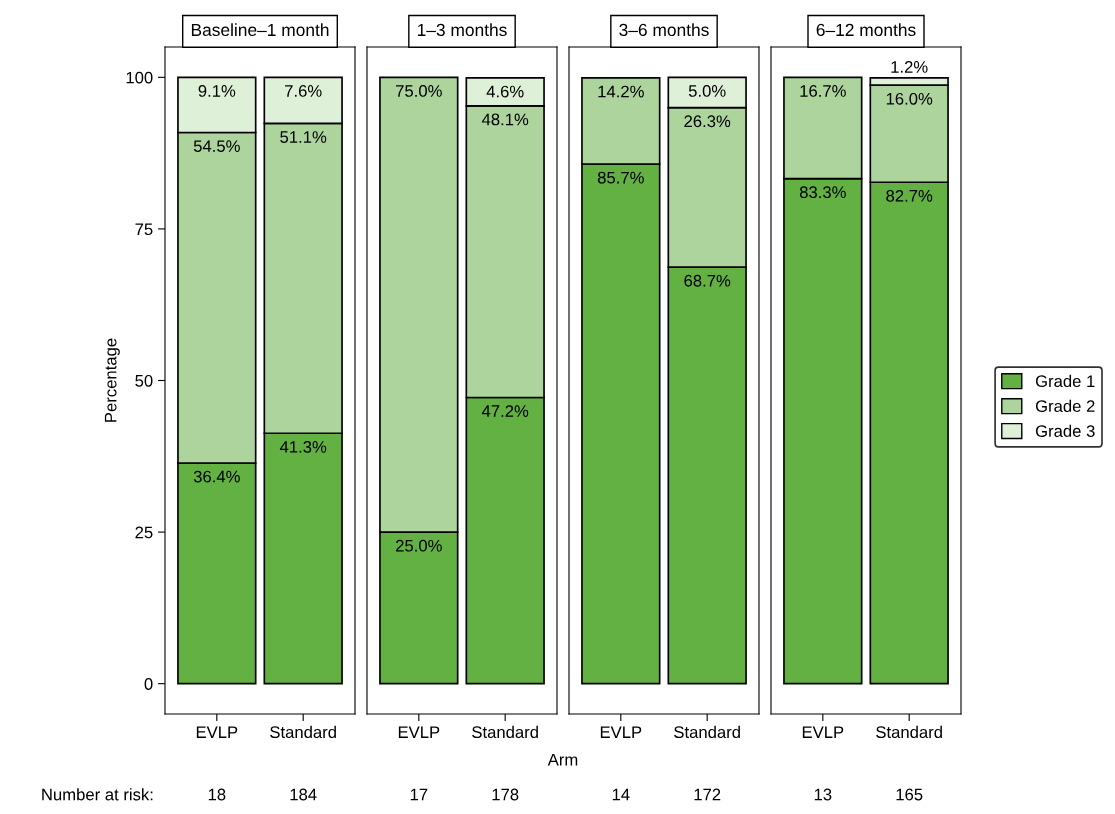  I want to click on data-label: 14.2%, so click(621, 91).